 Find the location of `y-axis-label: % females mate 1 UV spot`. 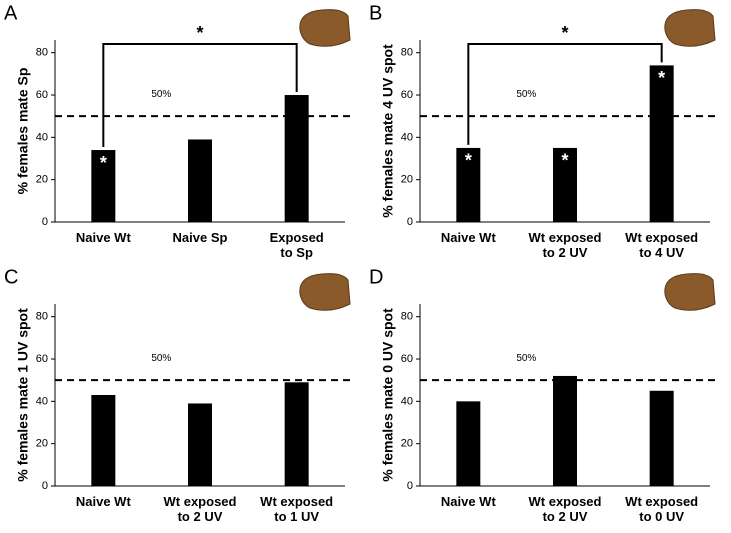

y-axis-label: % females mate 1 UV spot is located at coordinates (23, 395).